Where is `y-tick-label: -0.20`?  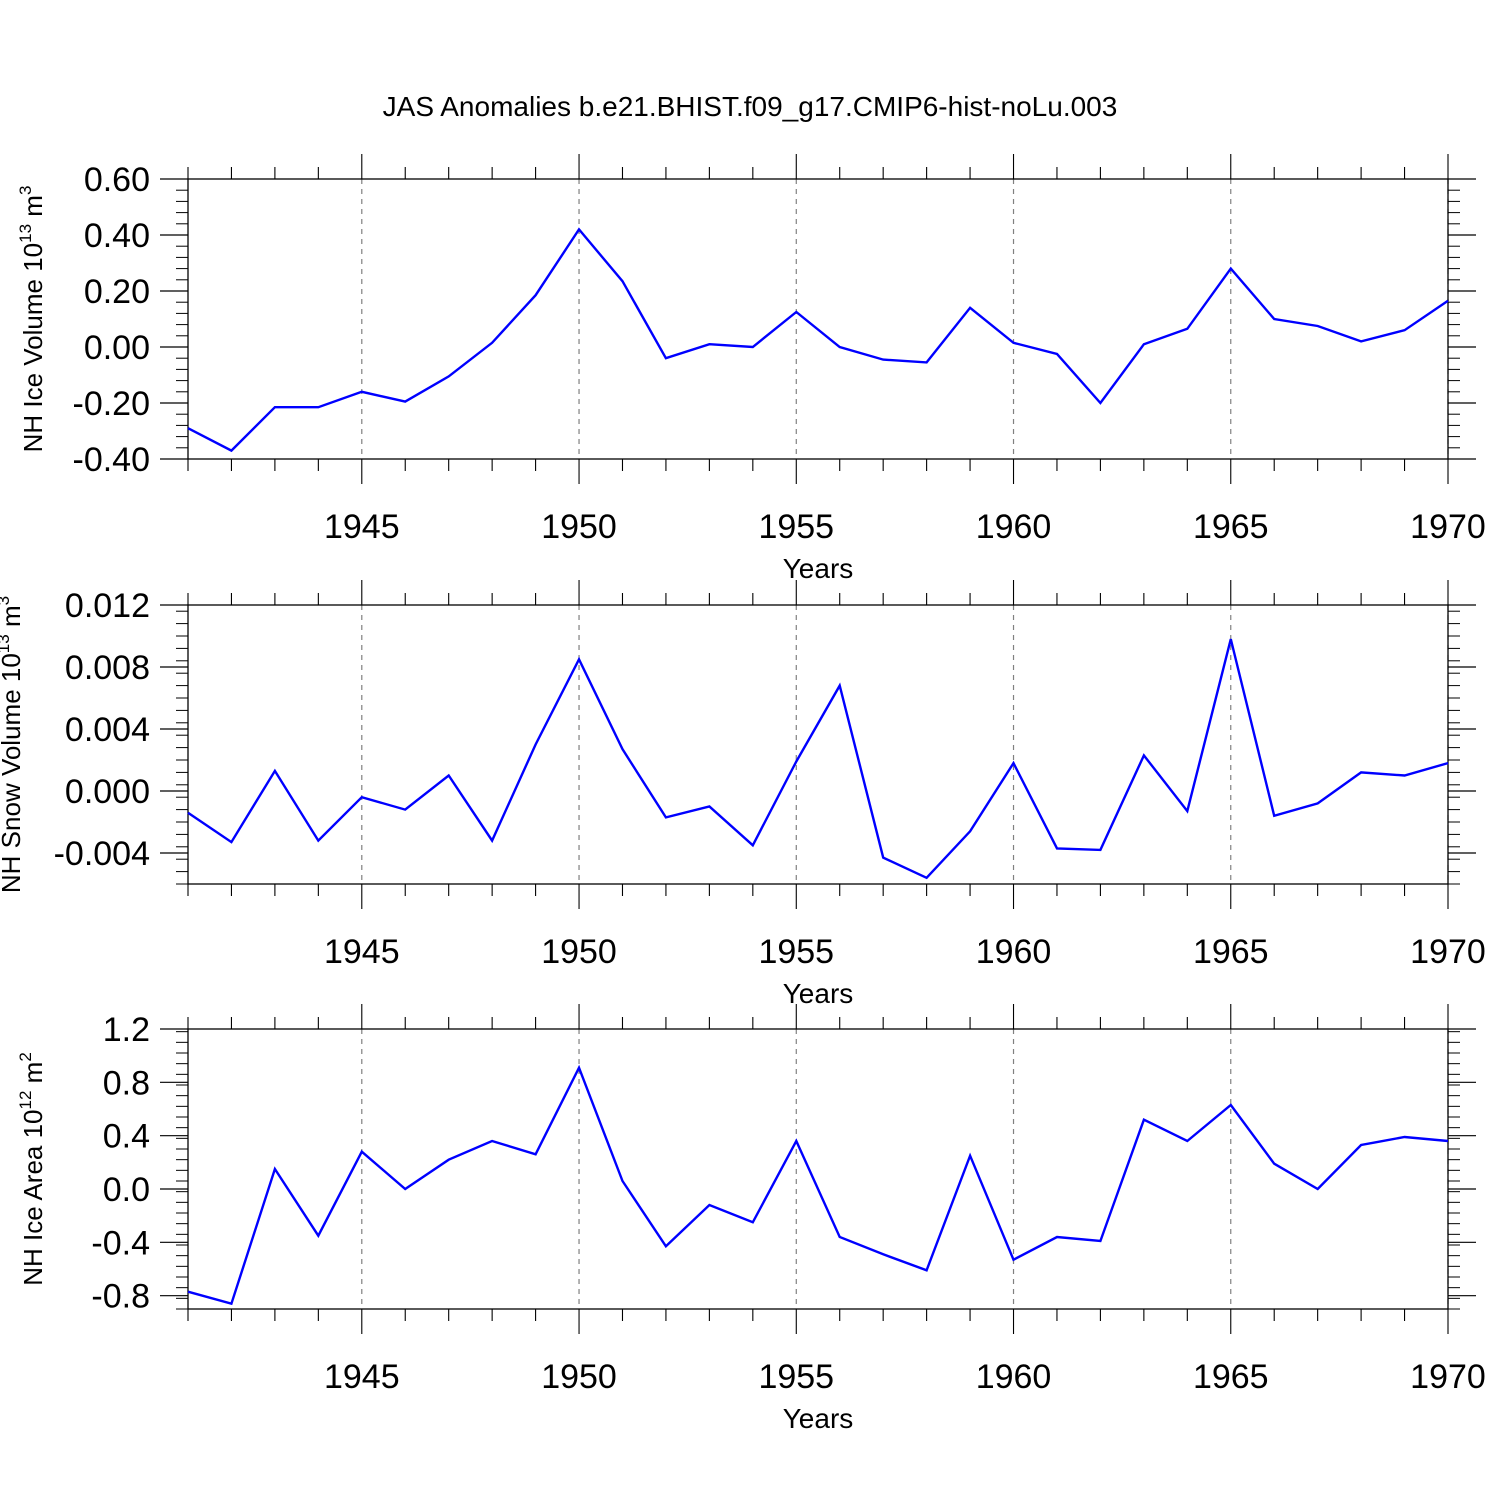
y-tick-label: -0.20 is located at coordinates (112, 404).